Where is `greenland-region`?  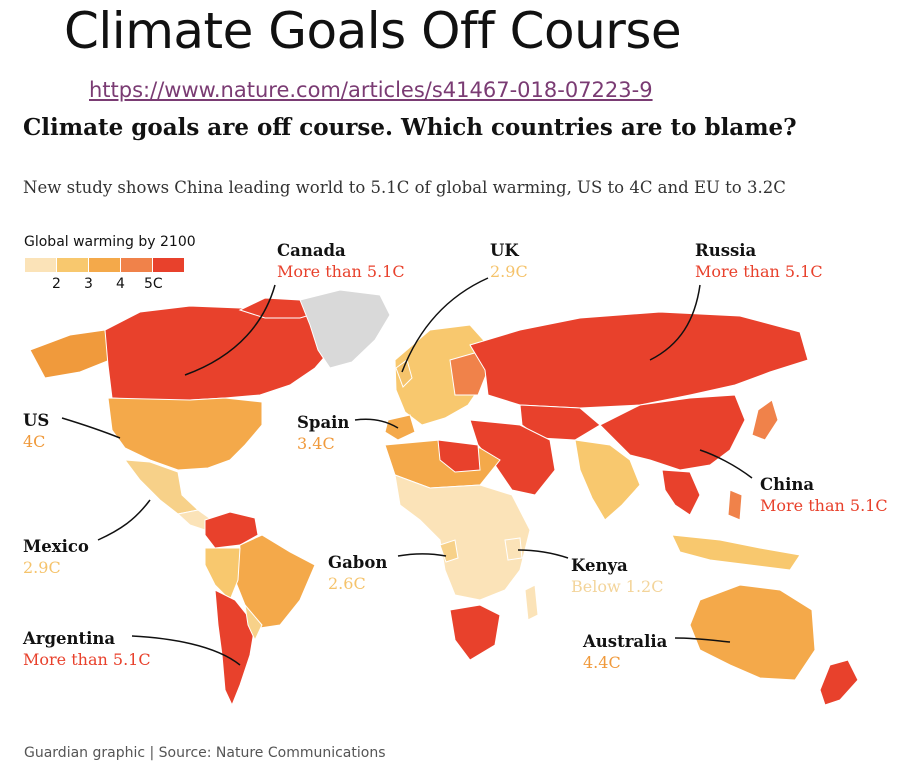
greenland-region is located at coordinates (345, 329).